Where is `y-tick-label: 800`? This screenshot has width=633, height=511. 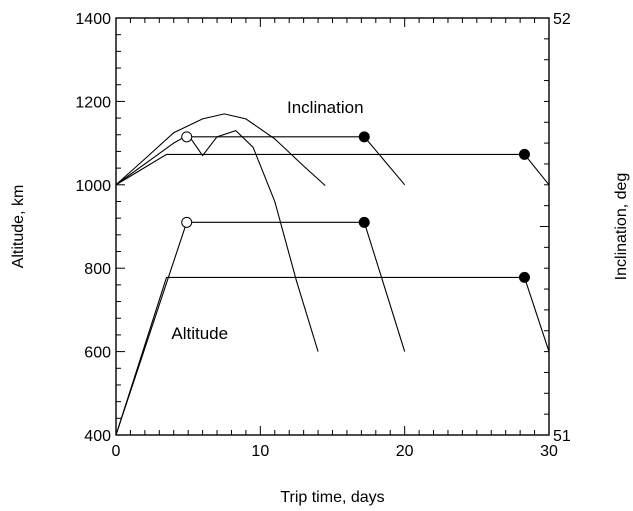 y-tick-label: 800 is located at coordinates (97, 269).